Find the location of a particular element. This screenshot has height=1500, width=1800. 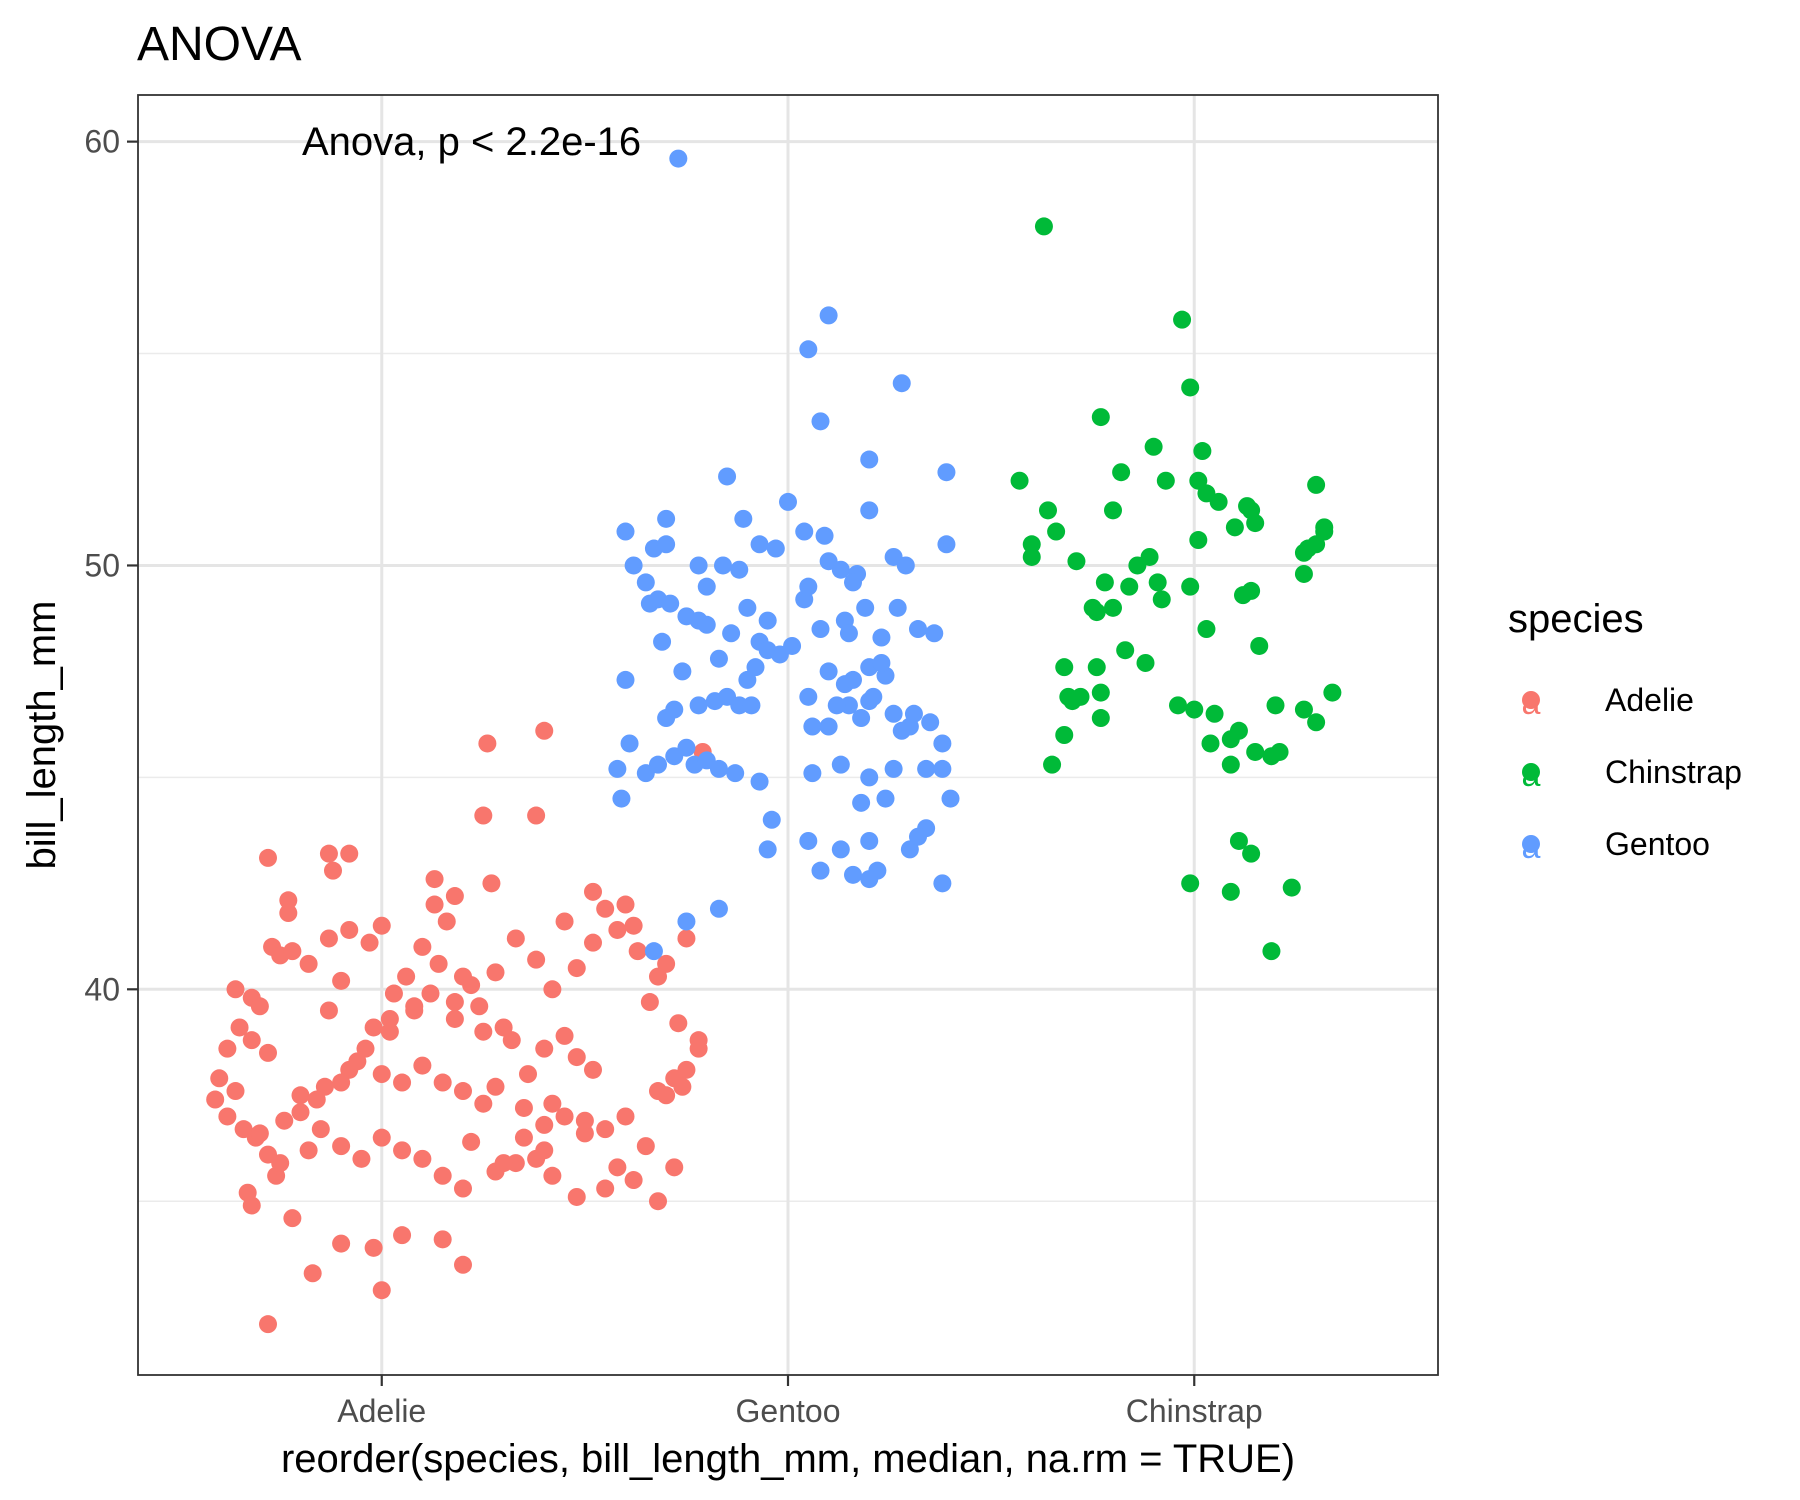

legend-title: species is located at coordinates (1576, 619).